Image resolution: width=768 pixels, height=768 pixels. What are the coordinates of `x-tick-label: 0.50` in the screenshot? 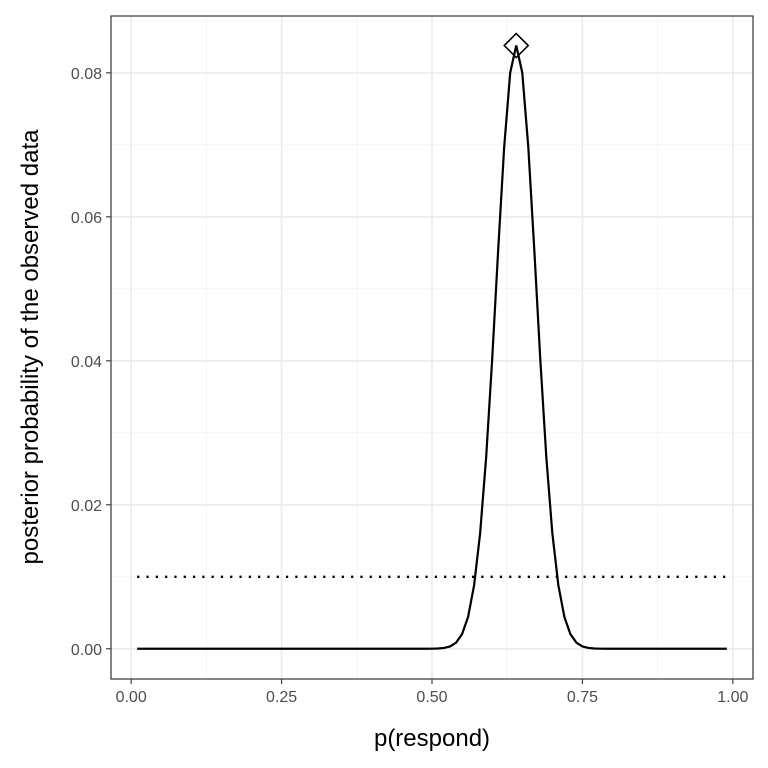 It's located at (431, 697).